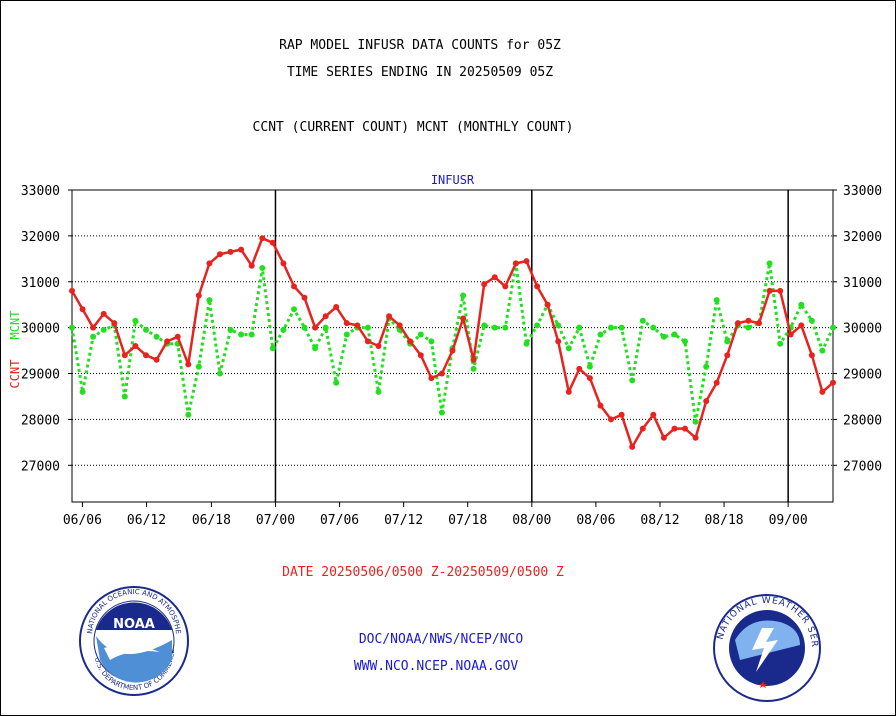 The image size is (896, 716). I want to click on date-range: DATE 20250506/0500 Z-20250509/0500 Z, so click(423, 572).